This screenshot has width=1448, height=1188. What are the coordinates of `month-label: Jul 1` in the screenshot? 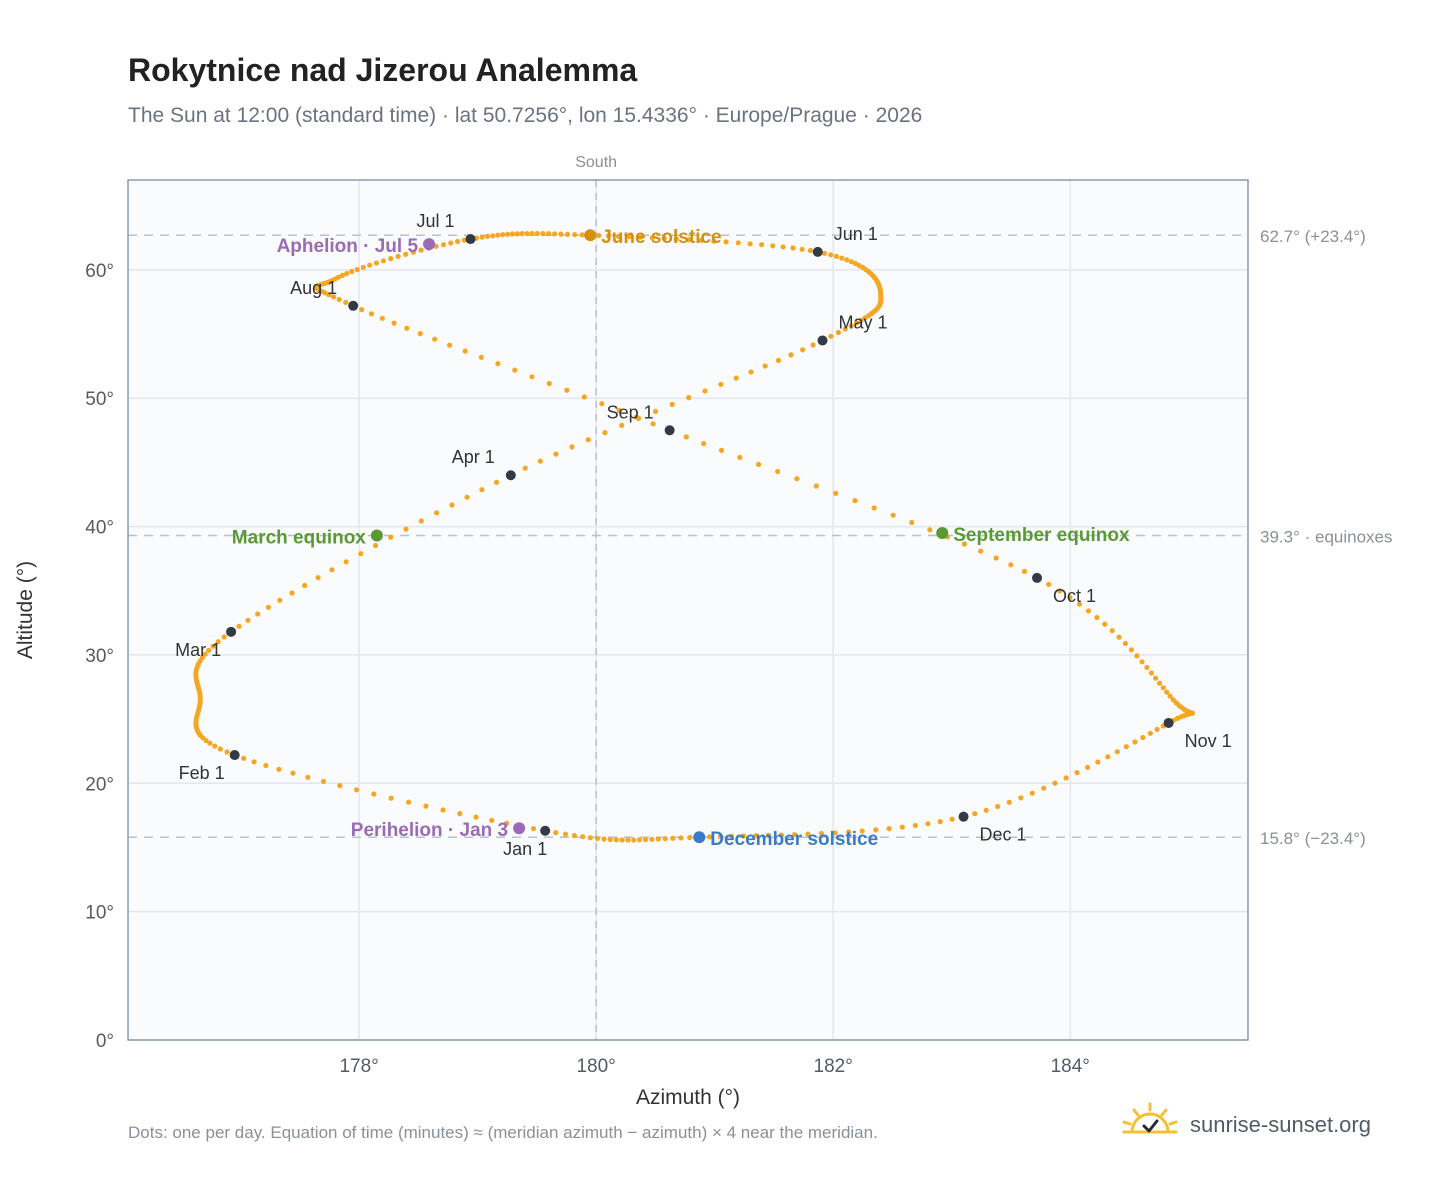 It's located at (435, 221).